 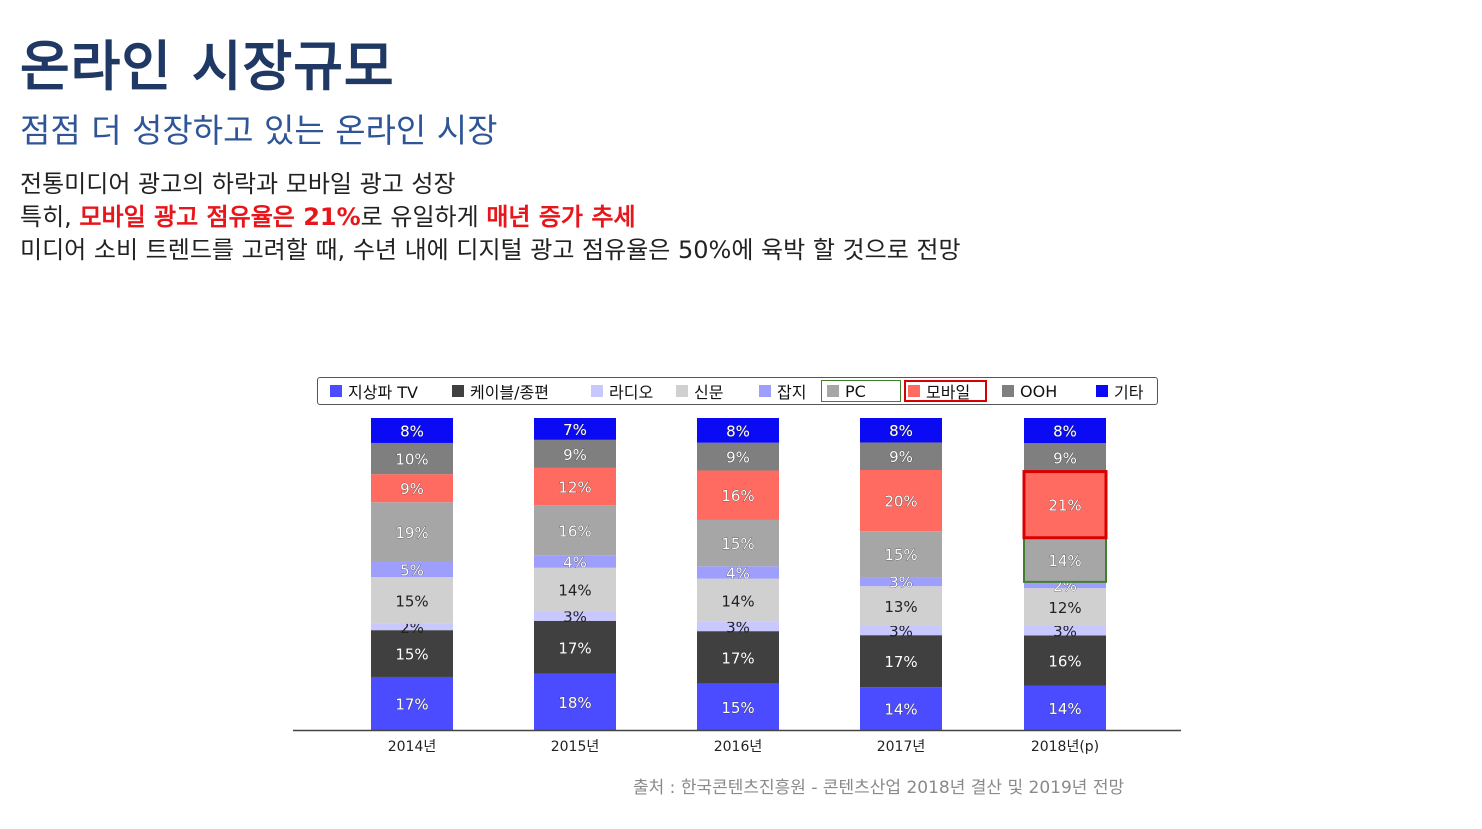 What do you see at coordinates (383, 392) in the screenshot?
I see `legend-label: 지상파 TV` at bounding box center [383, 392].